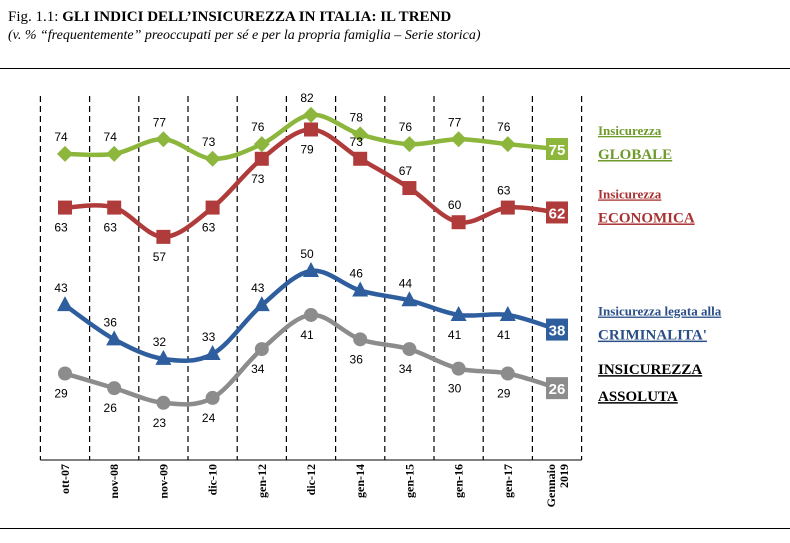  What do you see at coordinates (114, 481) in the screenshot?
I see `x-tick-label: nov-08` at bounding box center [114, 481].